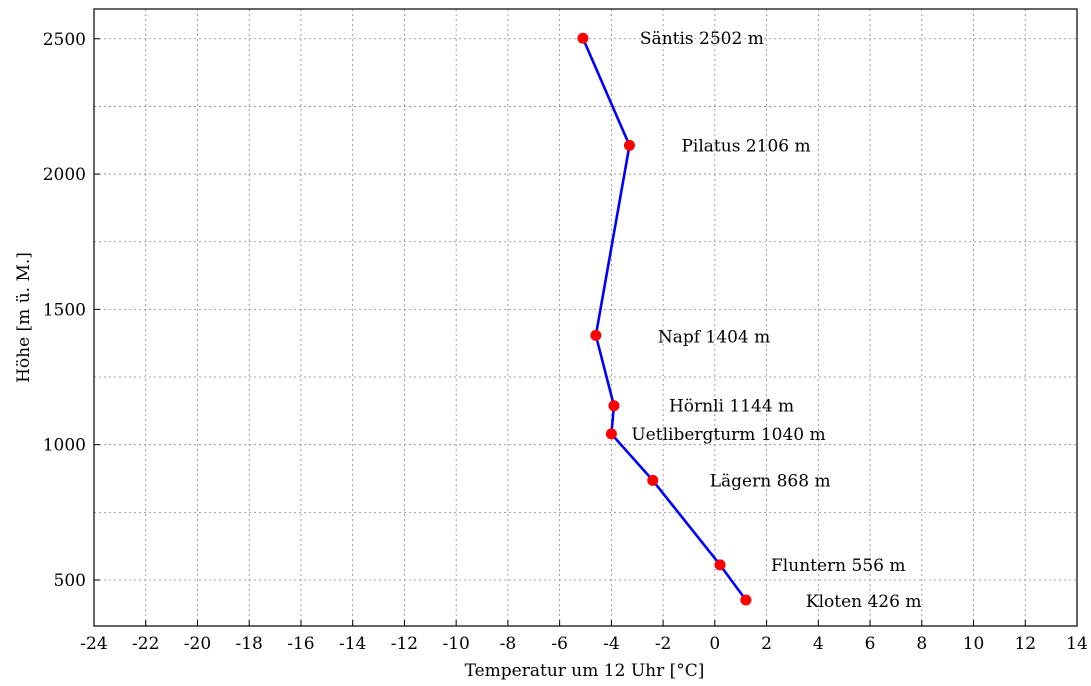 Image resolution: width=1091 pixels, height=686 pixels. I want to click on x-tick-label: -2, so click(663, 644).